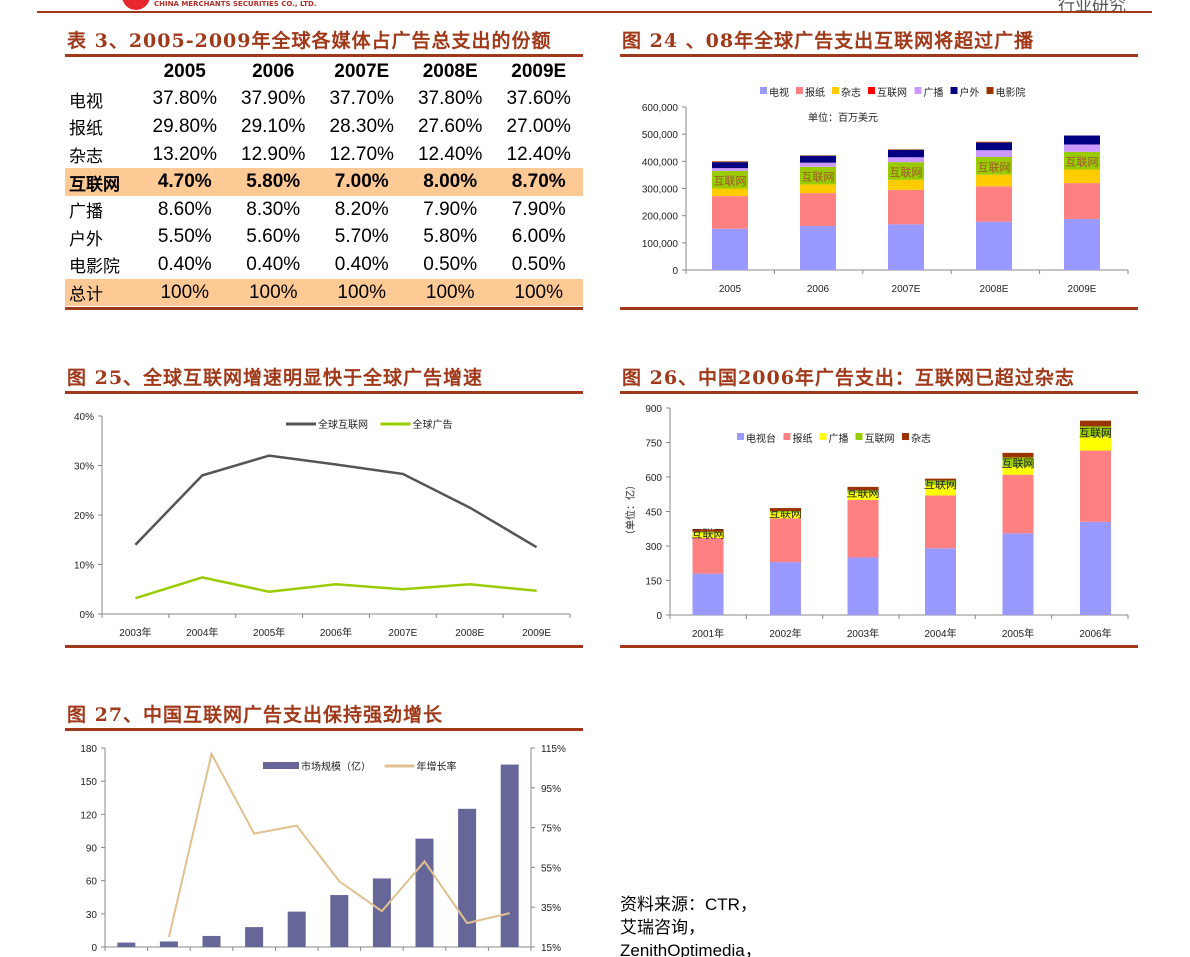 The image size is (1190, 957). I want to click on legend-label: 市场规模（亿）, so click(336, 766).